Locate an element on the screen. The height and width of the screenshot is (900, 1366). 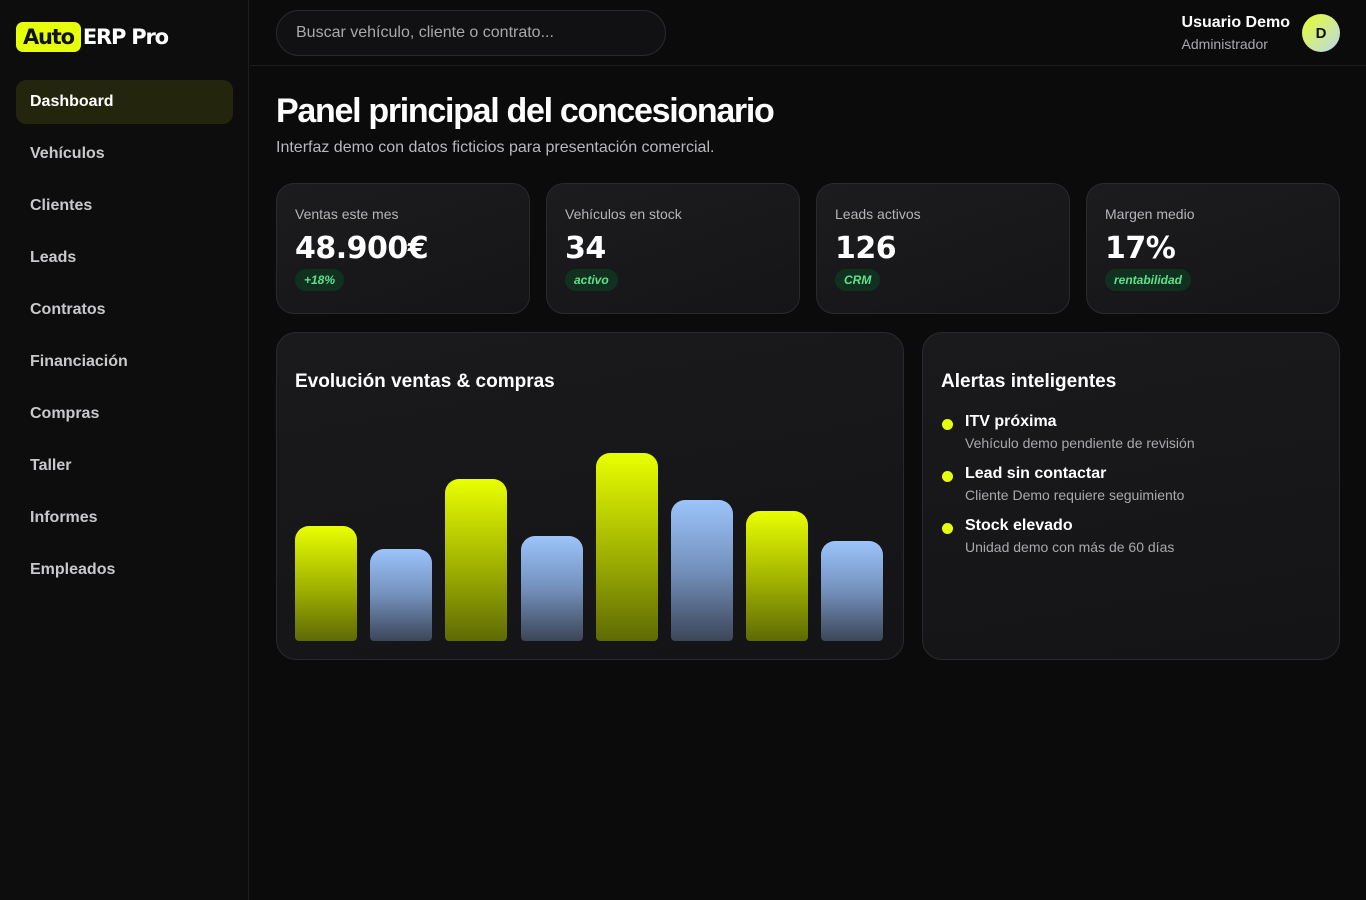
stat-value: 126 is located at coordinates (866, 248).